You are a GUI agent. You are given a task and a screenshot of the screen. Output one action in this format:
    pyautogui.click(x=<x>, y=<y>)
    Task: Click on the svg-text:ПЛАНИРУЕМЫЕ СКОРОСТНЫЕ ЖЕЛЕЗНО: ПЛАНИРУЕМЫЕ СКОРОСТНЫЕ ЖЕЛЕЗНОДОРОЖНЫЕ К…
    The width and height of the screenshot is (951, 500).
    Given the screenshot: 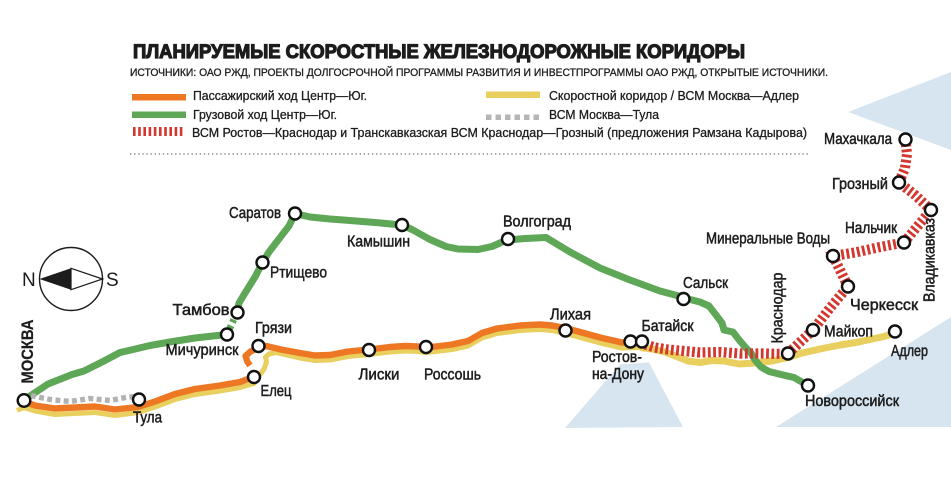 What is the action you would take?
    pyautogui.click(x=439, y=52)
    